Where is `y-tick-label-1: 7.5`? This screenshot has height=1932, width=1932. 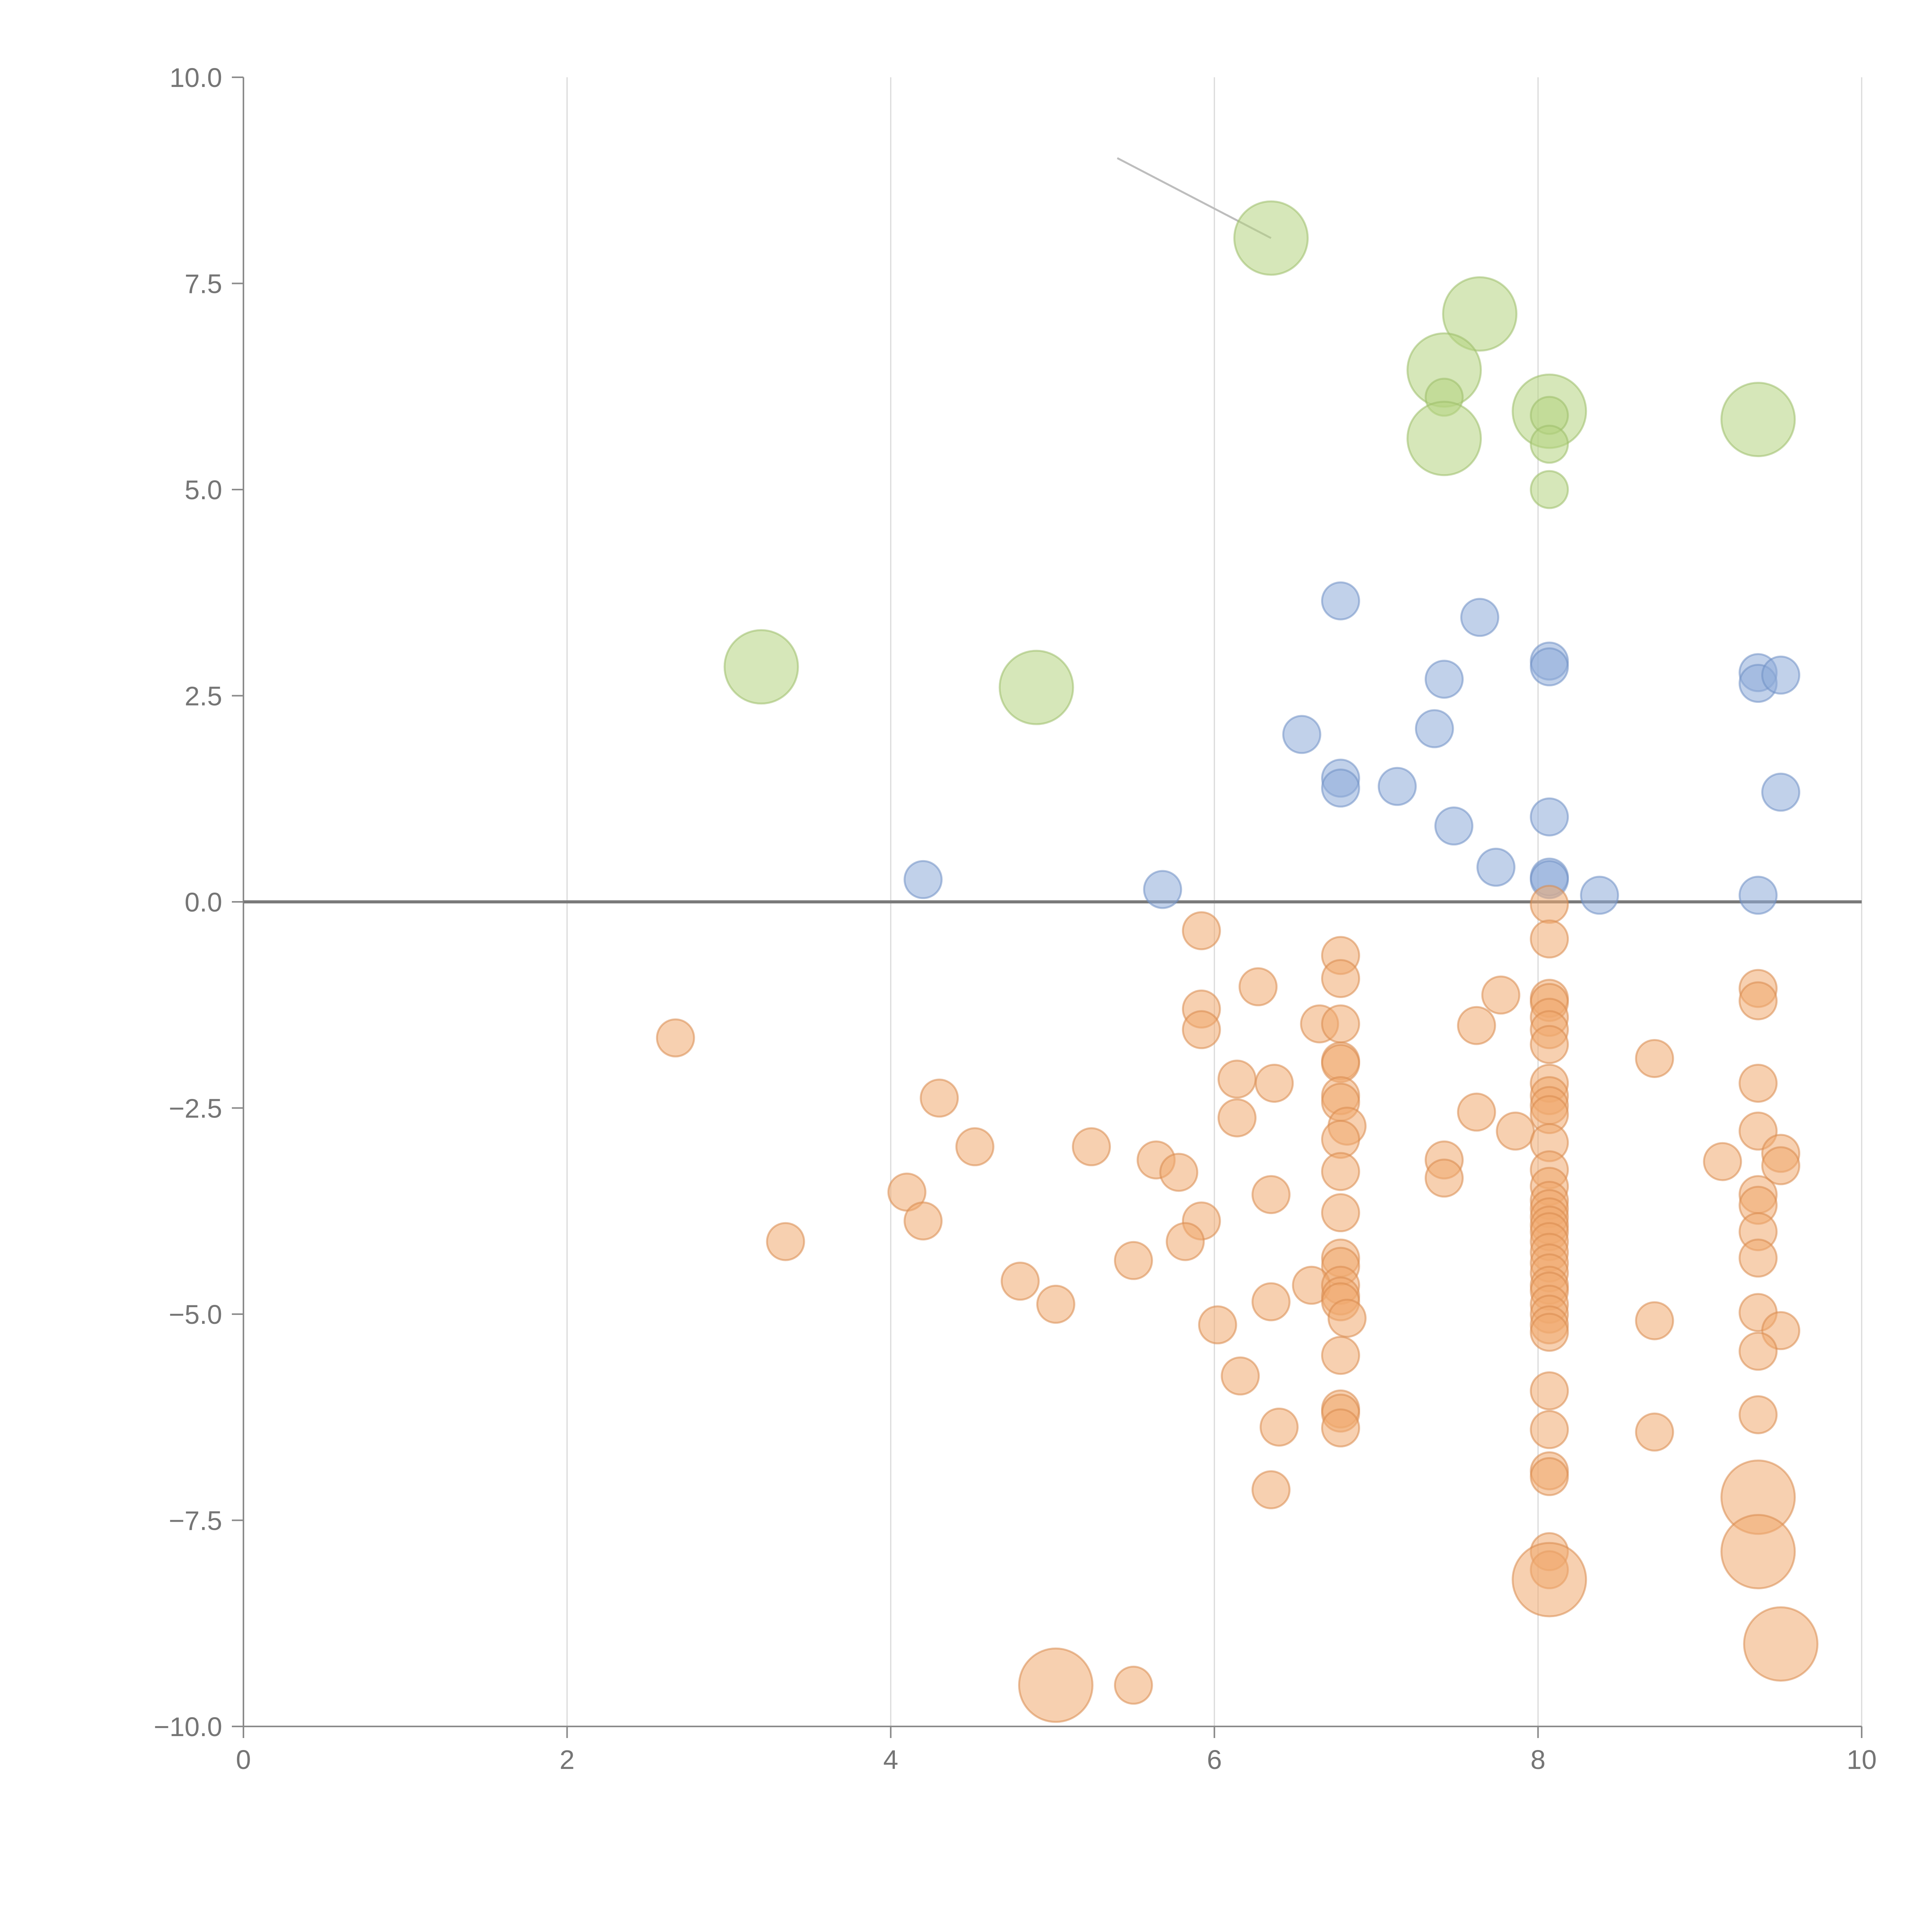
y-tick-label-1: 7.5 is located at coordinates (204, 284).